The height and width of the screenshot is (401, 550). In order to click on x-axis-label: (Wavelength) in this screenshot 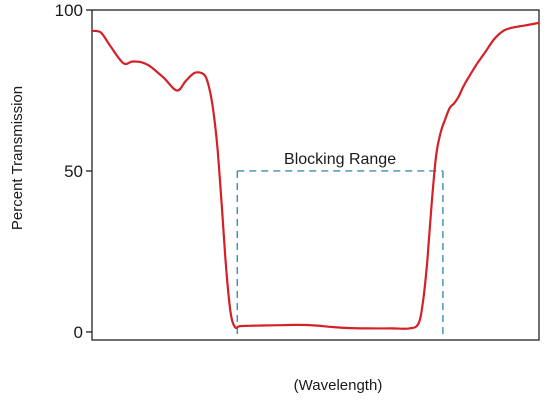, I will do `click(338, 385)`.